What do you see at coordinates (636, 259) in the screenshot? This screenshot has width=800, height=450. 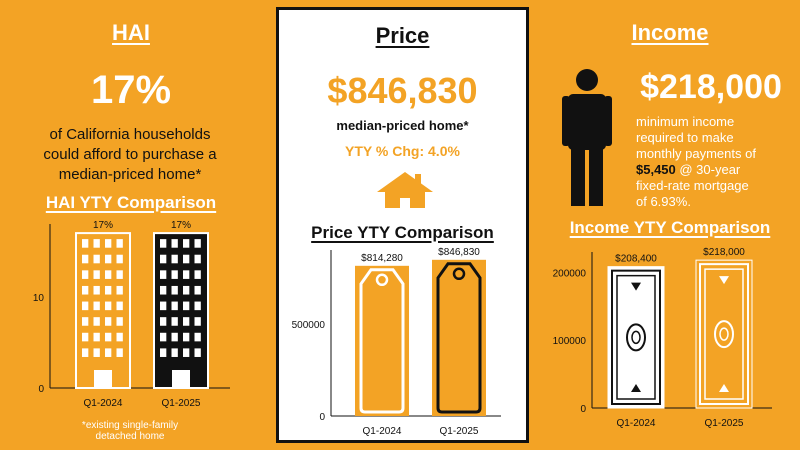 I see `data-label: $208,400` at bounding box center [636, 259].